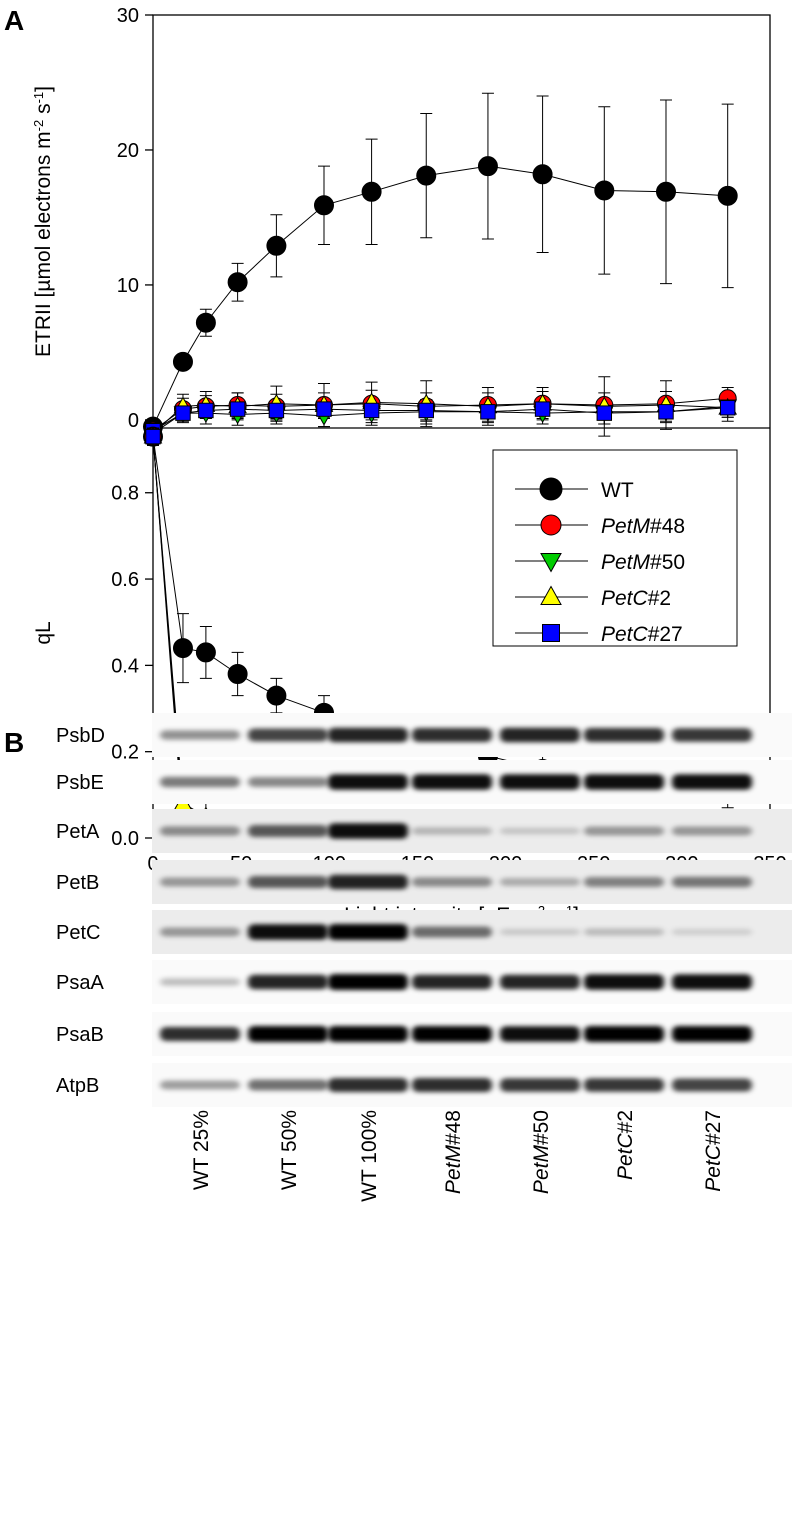 This screenshot has height=1527, width=796. Describe the element at coordinates (128, 151) in the screenshot. I see `y-tick-label: 20` at that location.